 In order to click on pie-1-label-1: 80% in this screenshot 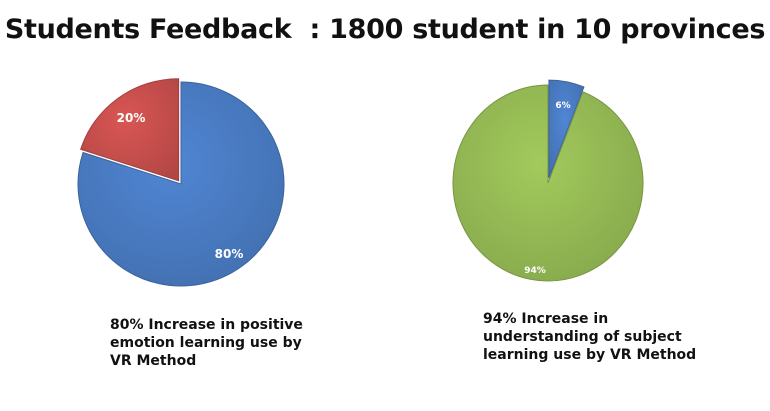, I will do `click(229, 254)`.